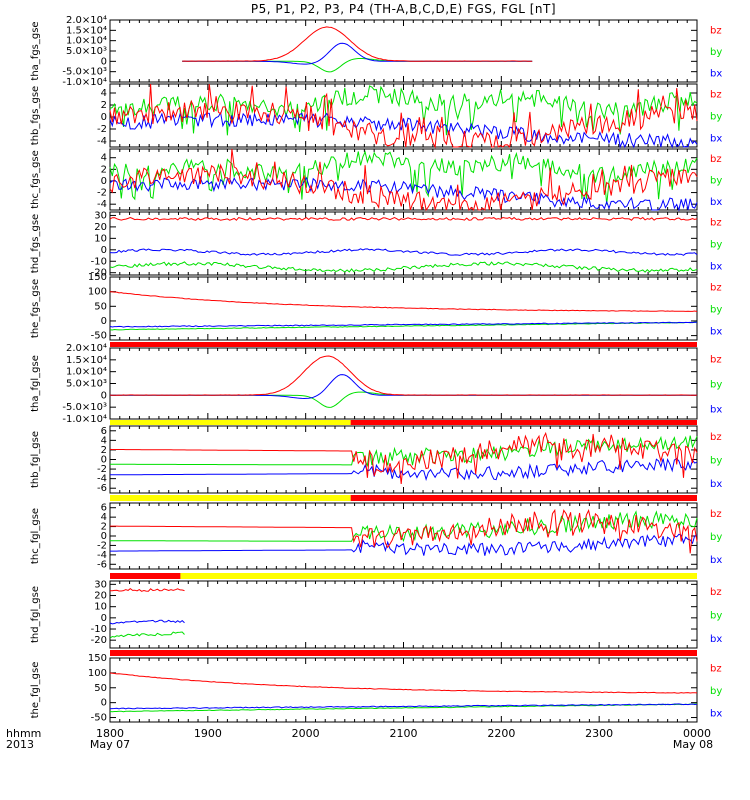 Image resolution: width=750 pixels, height=800 pixels. I want to click on x-tick-label: 1800, so click(110, 733).